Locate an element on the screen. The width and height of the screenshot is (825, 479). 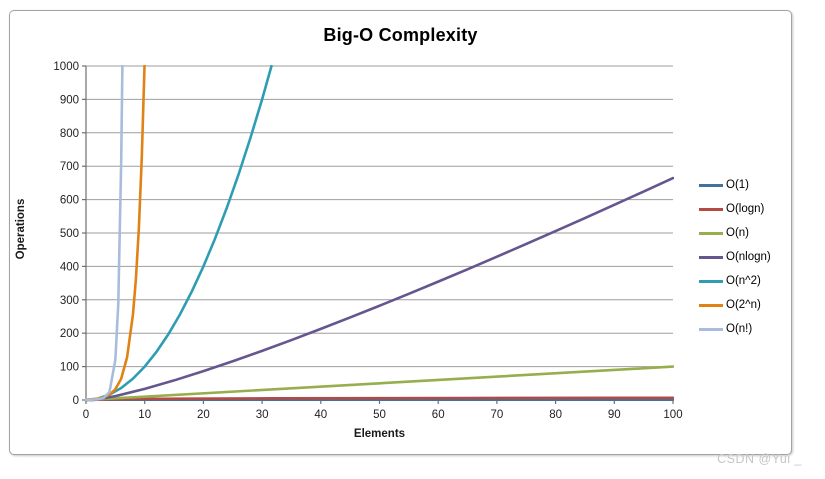
x-tick-label: 60 is located at coordinates (438, 415).